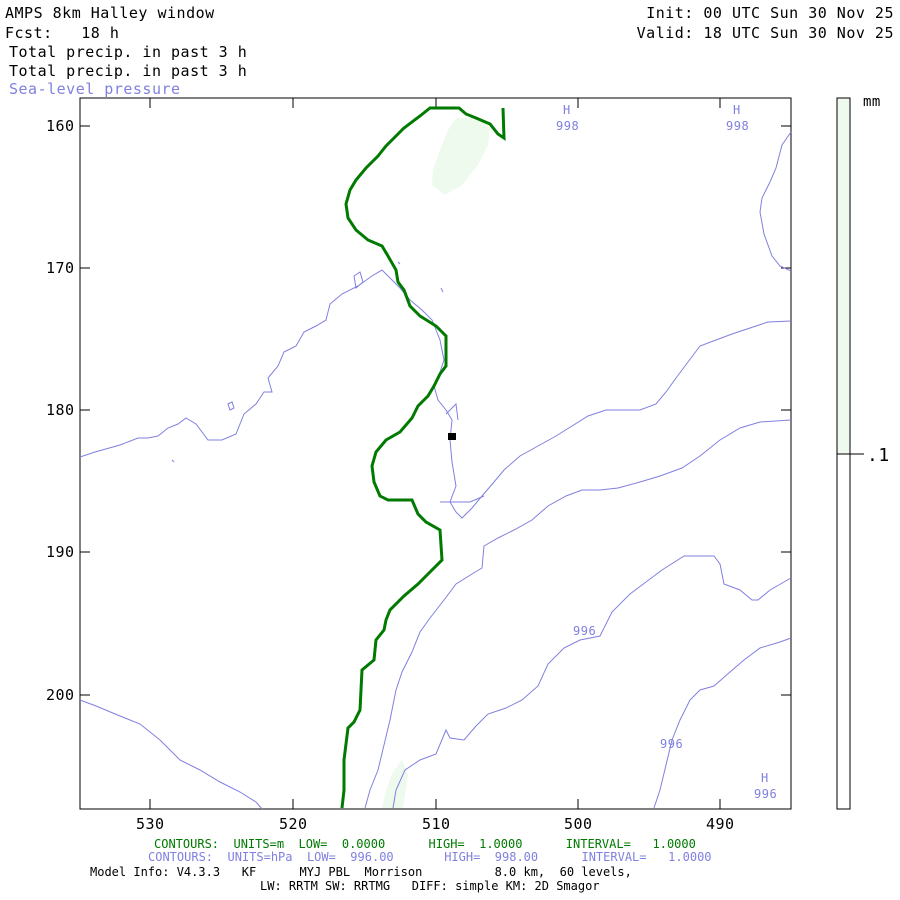  What do you see at coordinates (878, 455) in the screenshot?
I see `colorbar-label: .1` at bounding box center [878, 455].